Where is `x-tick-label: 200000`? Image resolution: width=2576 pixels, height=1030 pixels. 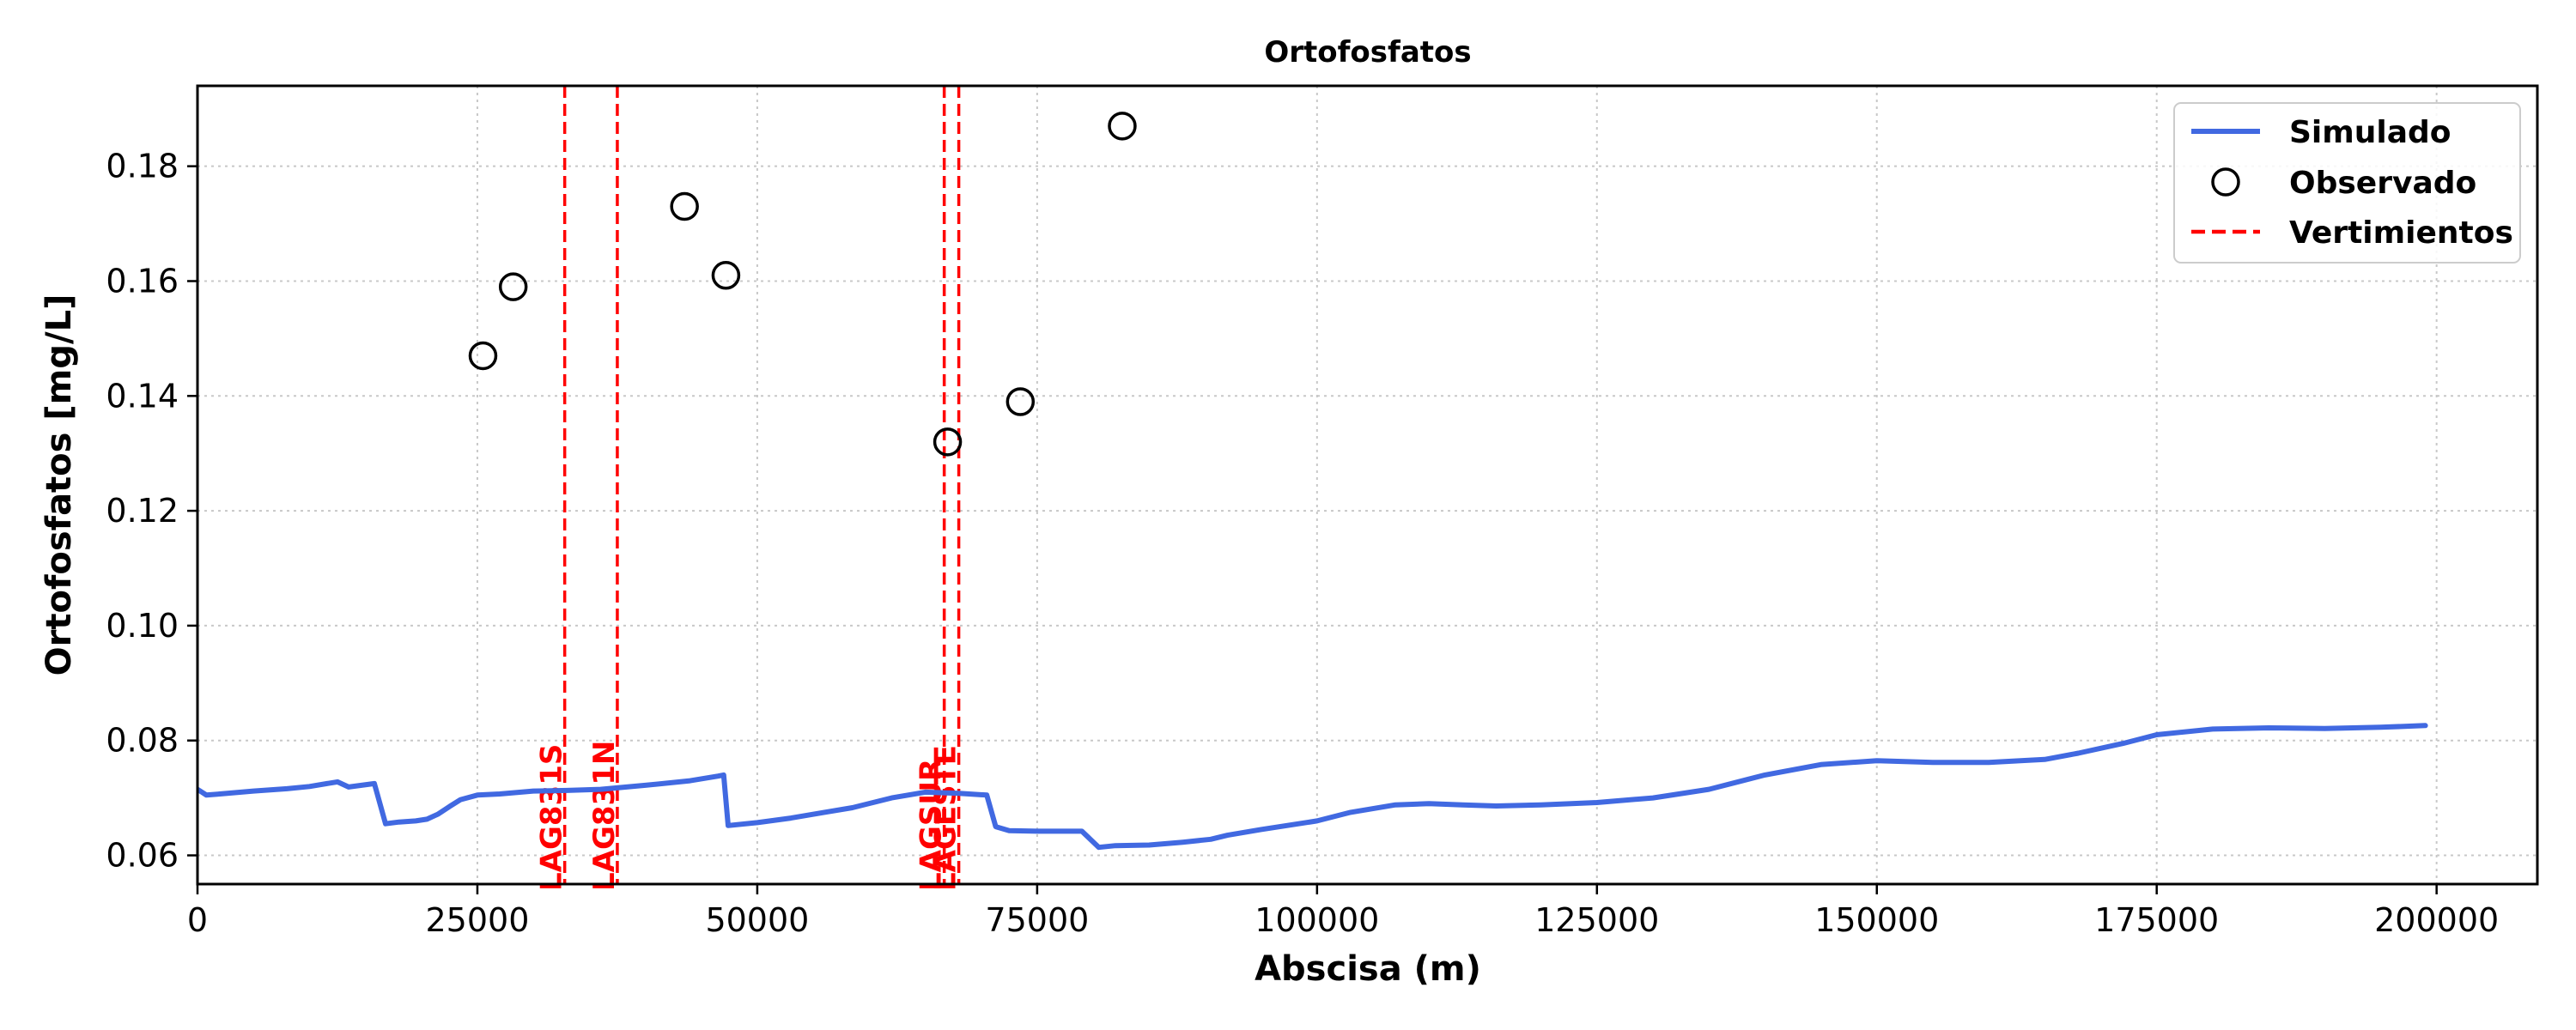
x-tick-label: 200000 is located at coordinates (2436, 920).